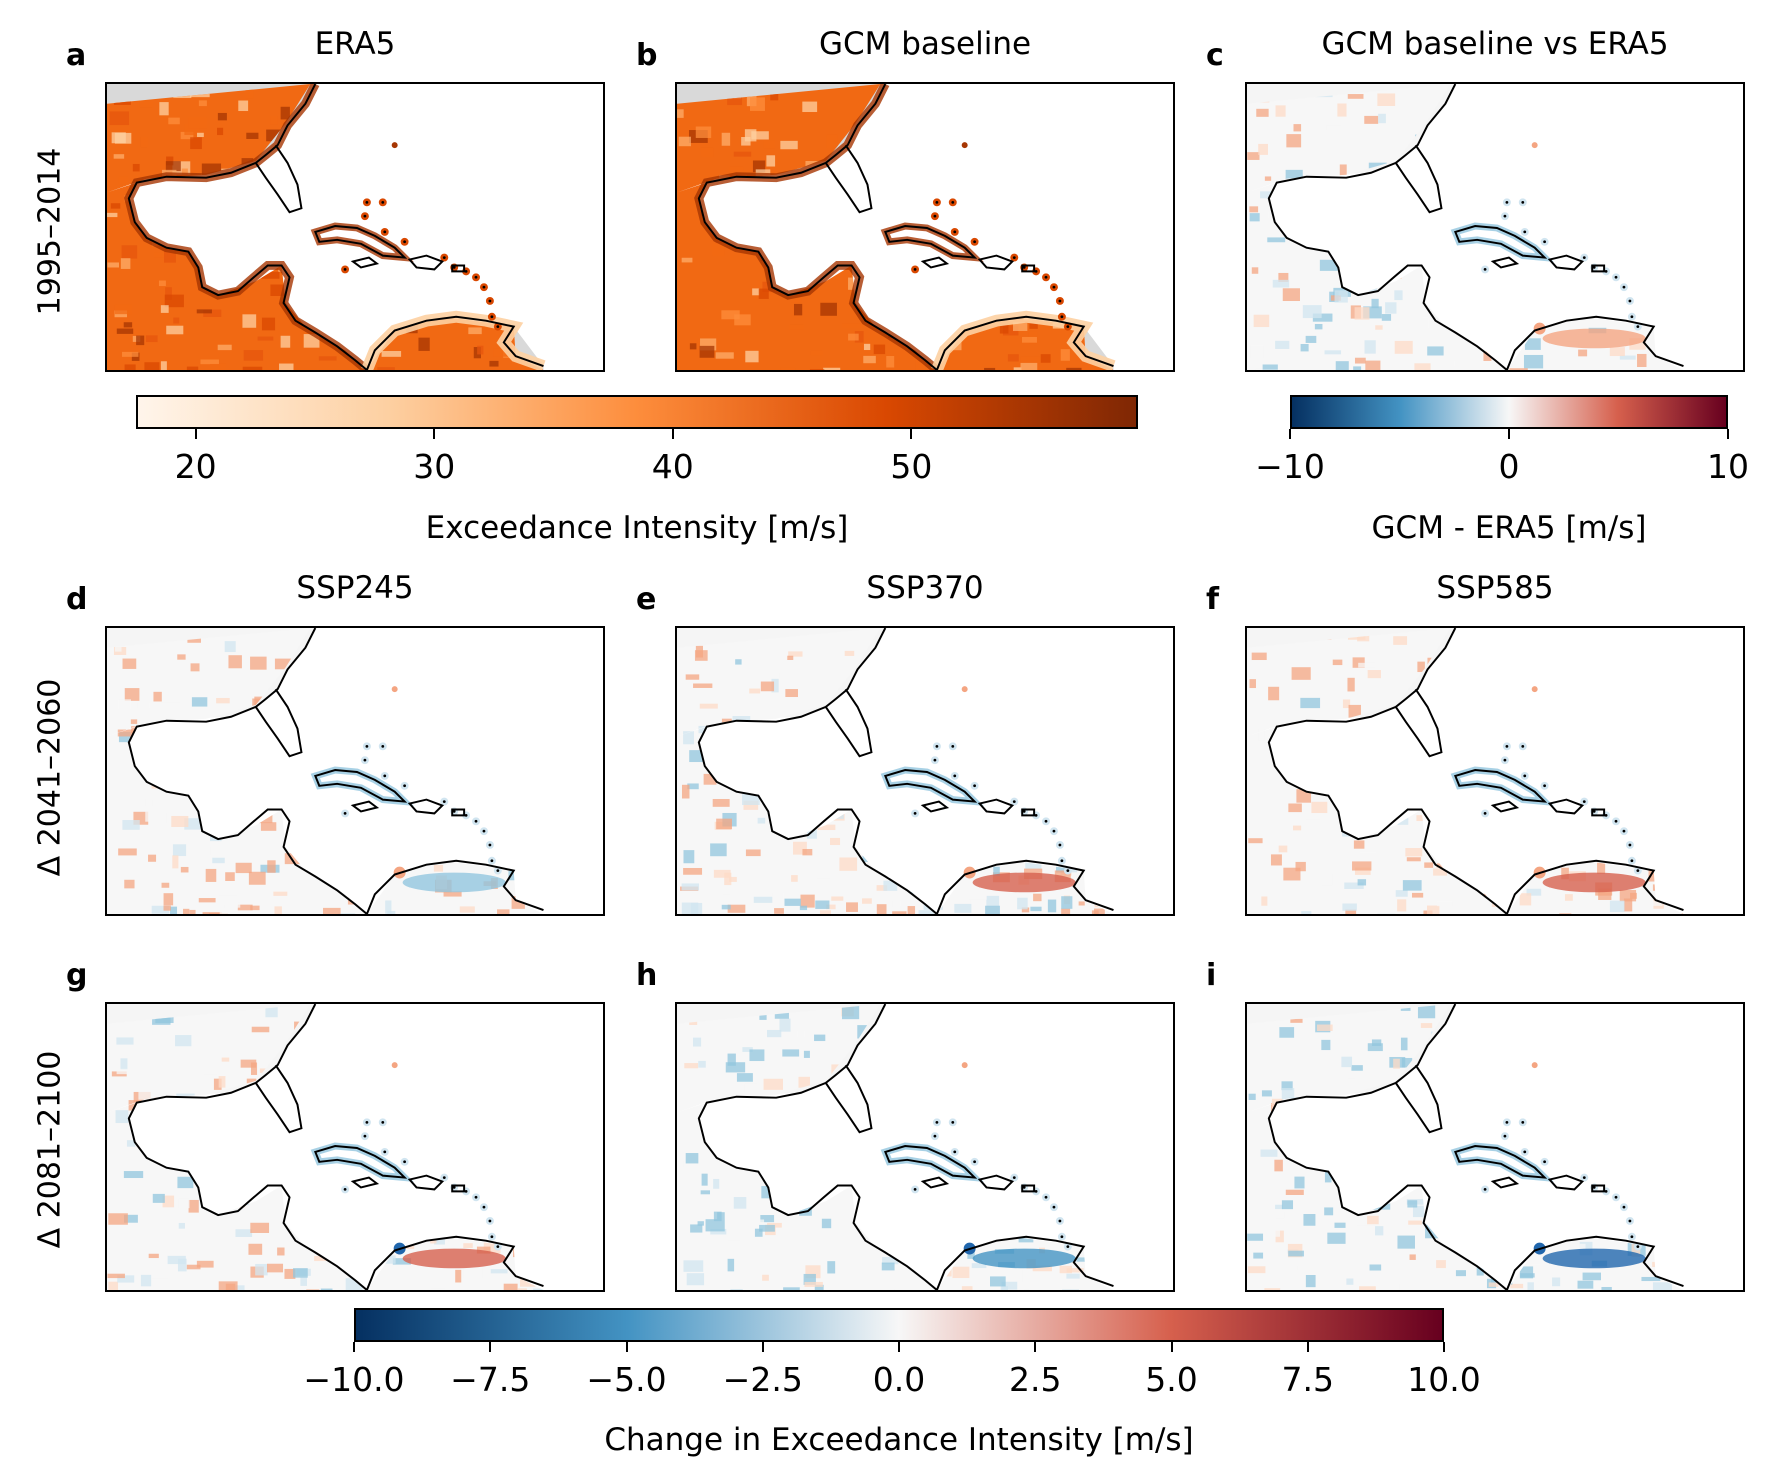 The image size is (1769, 1482). I want to click on colorbar-change-tick-label: −2.5, so click(762, 1379).